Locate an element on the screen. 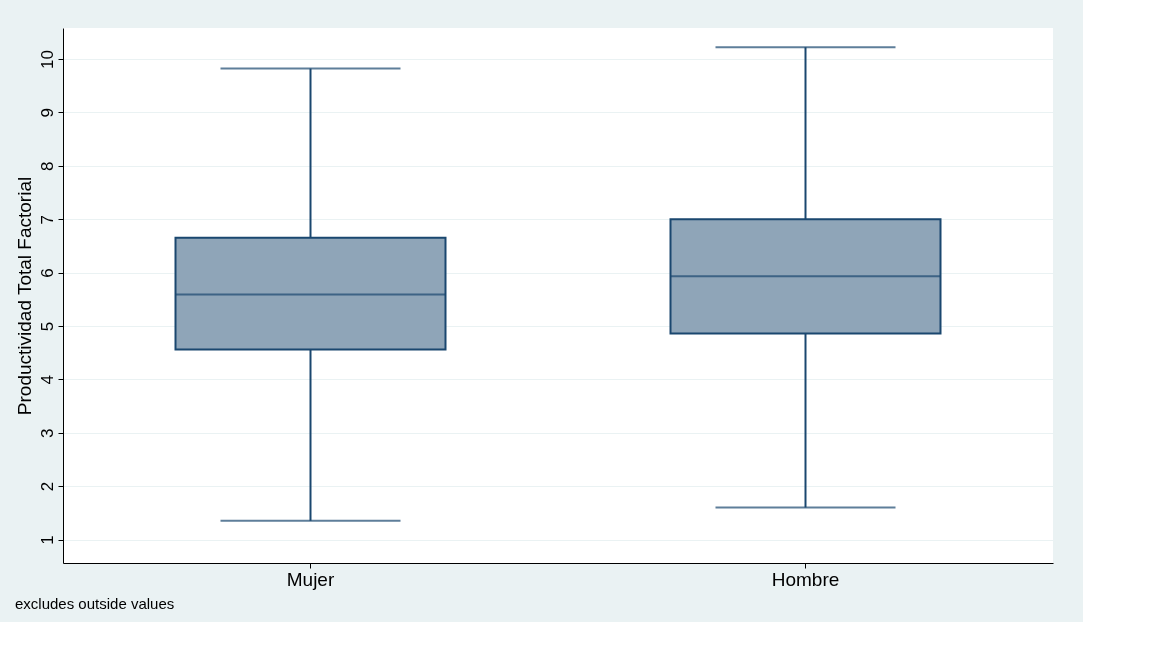  y-tick-label: 5 is located at coordinates (47, 326).